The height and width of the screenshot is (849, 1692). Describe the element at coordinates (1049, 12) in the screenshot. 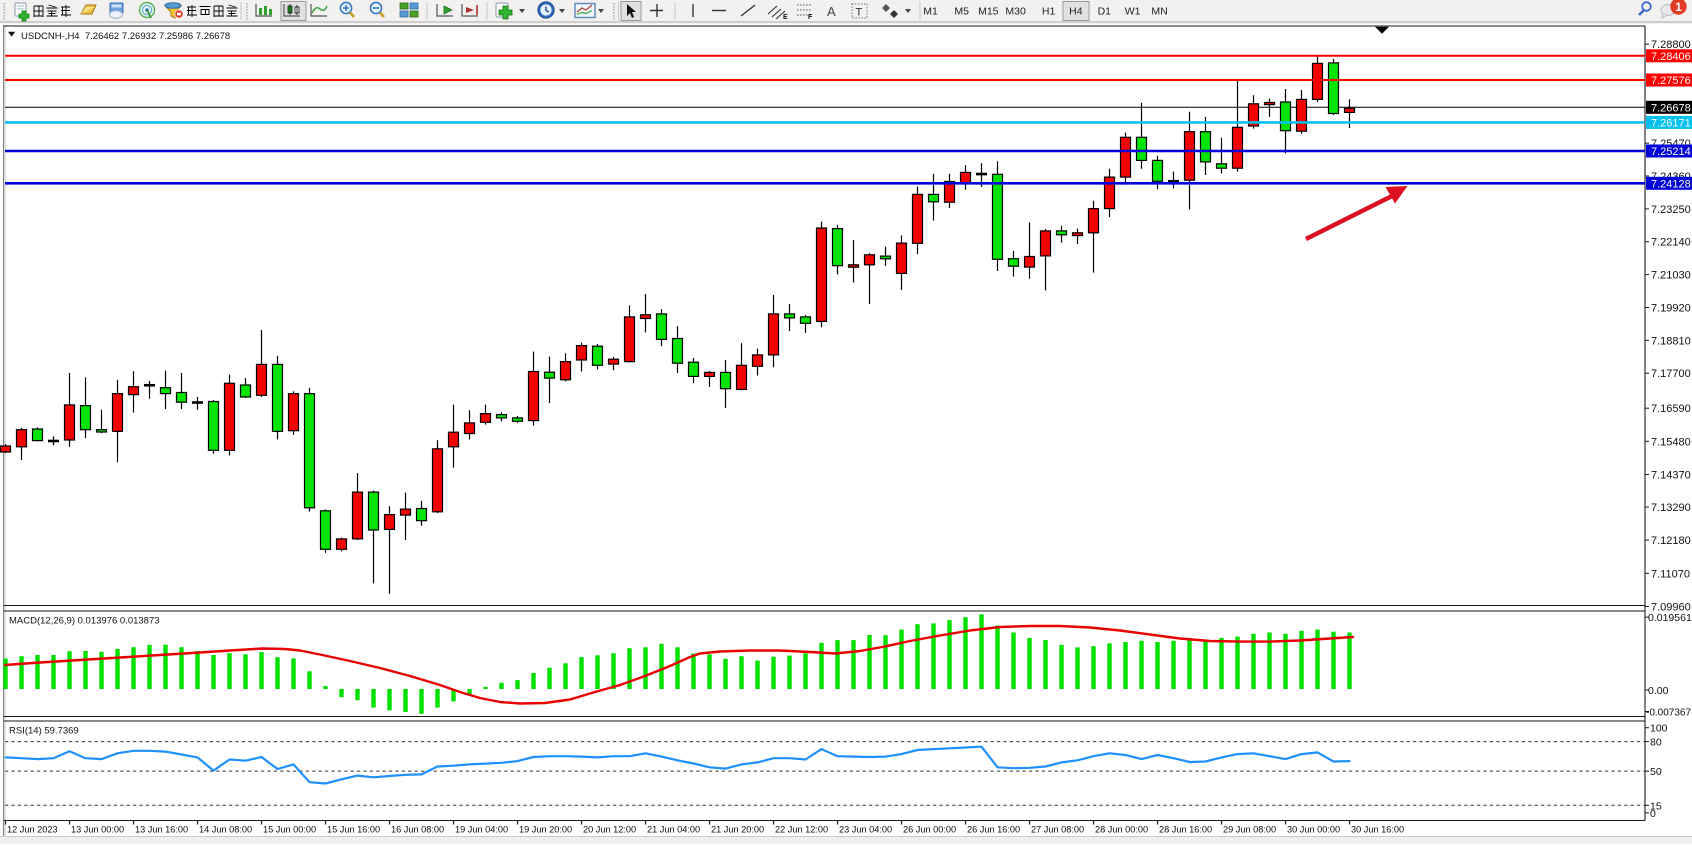

I see `svg-text: H1` at that location.